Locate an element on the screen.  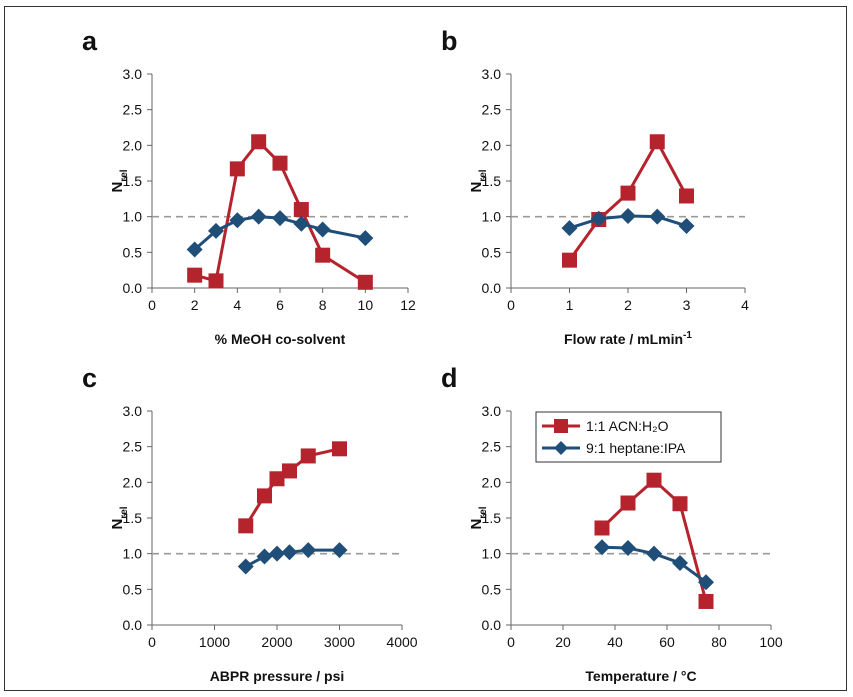
x-tick-label: 3000 is located at coordinates (339, 642).